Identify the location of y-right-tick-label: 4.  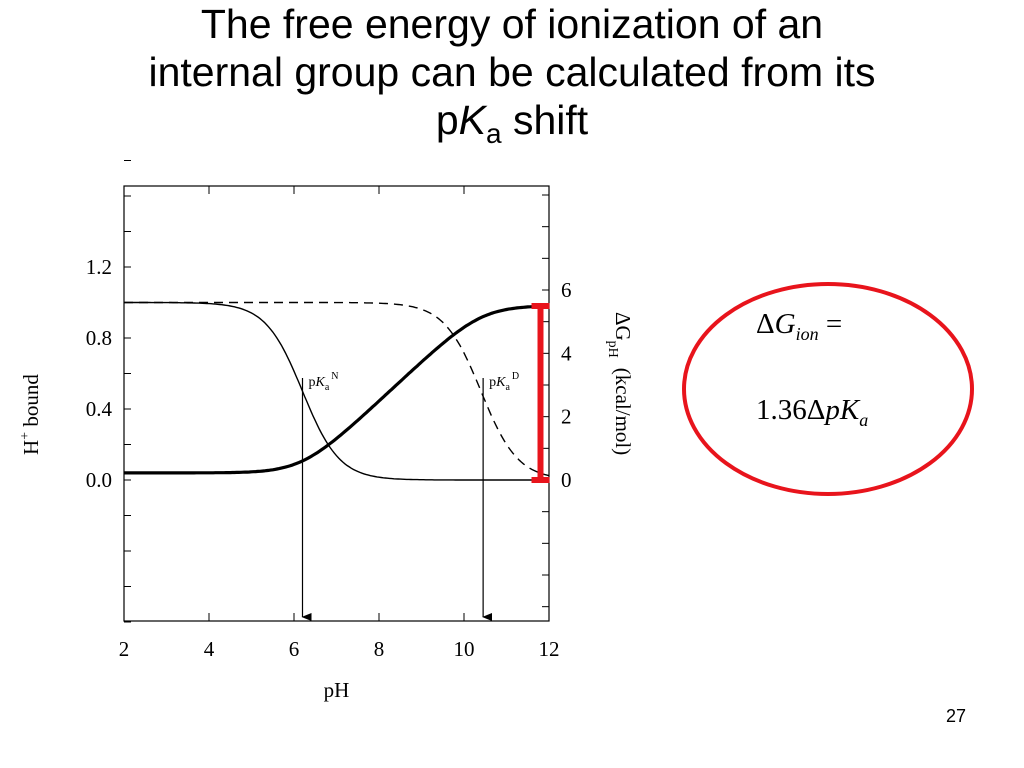
(566, 353).